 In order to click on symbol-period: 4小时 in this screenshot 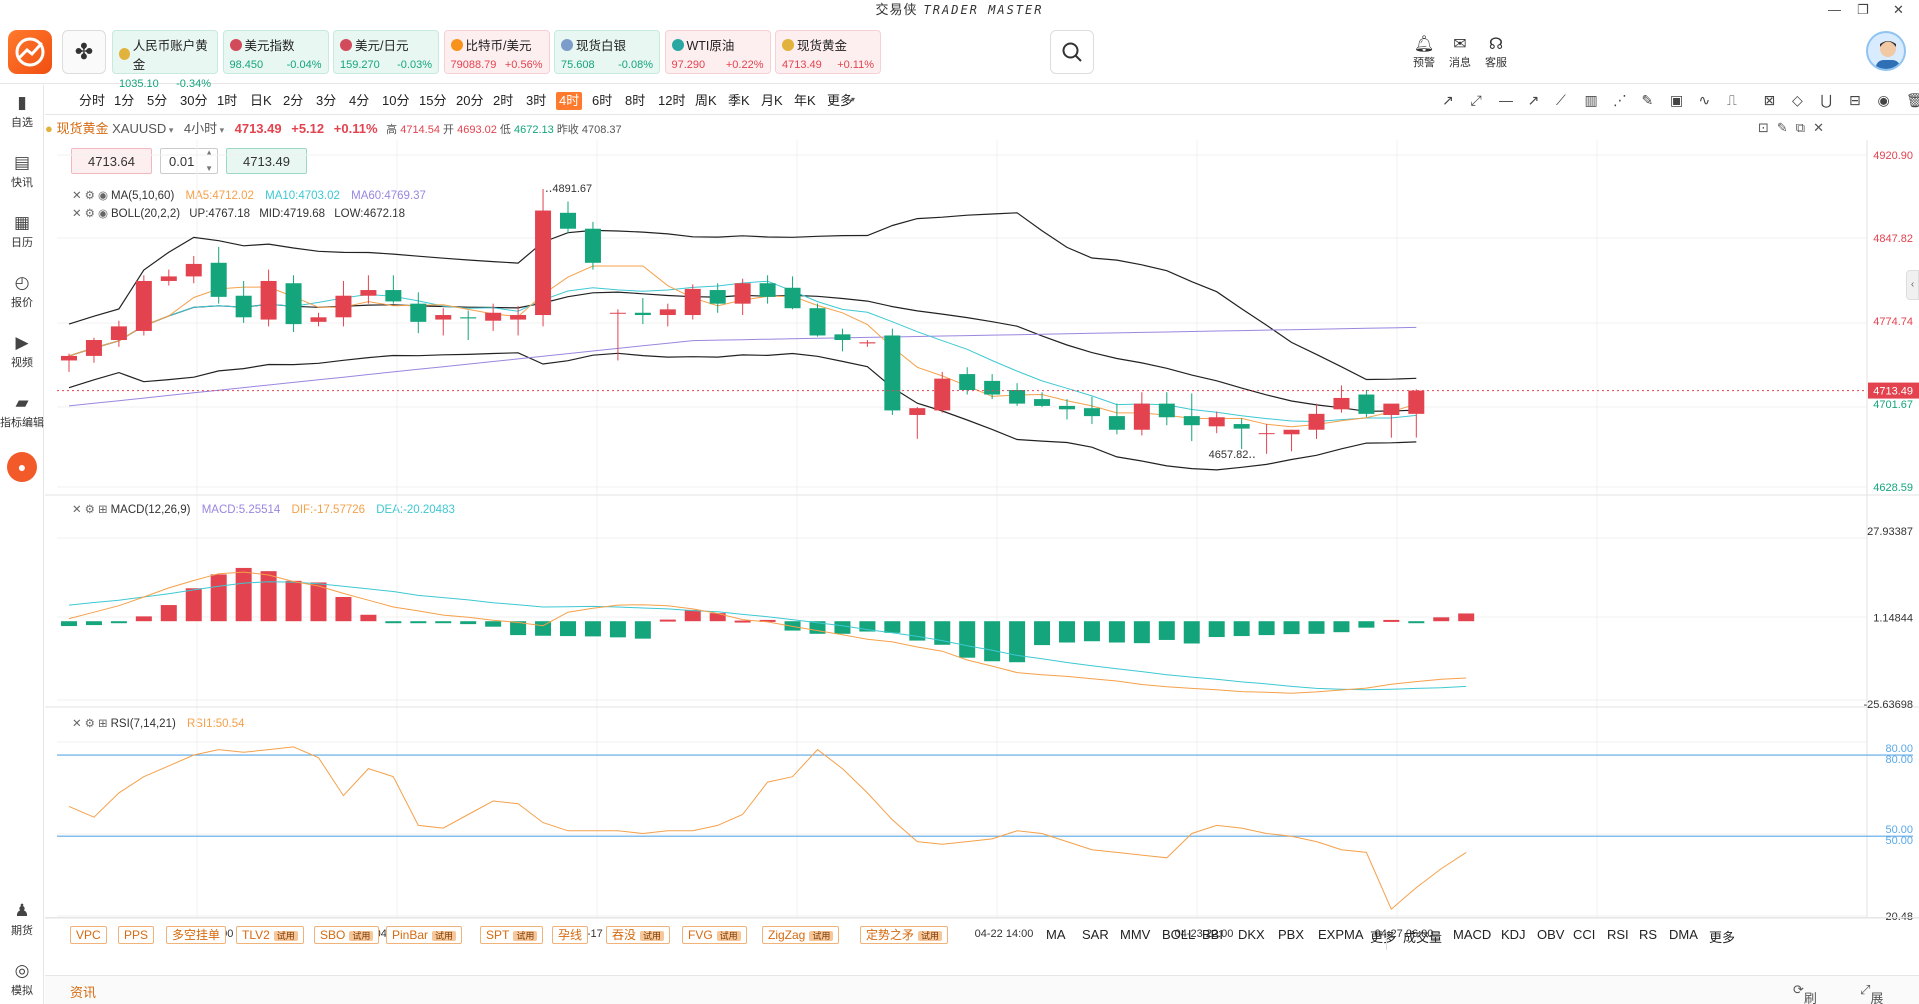, I will do `click(200, 128)`.